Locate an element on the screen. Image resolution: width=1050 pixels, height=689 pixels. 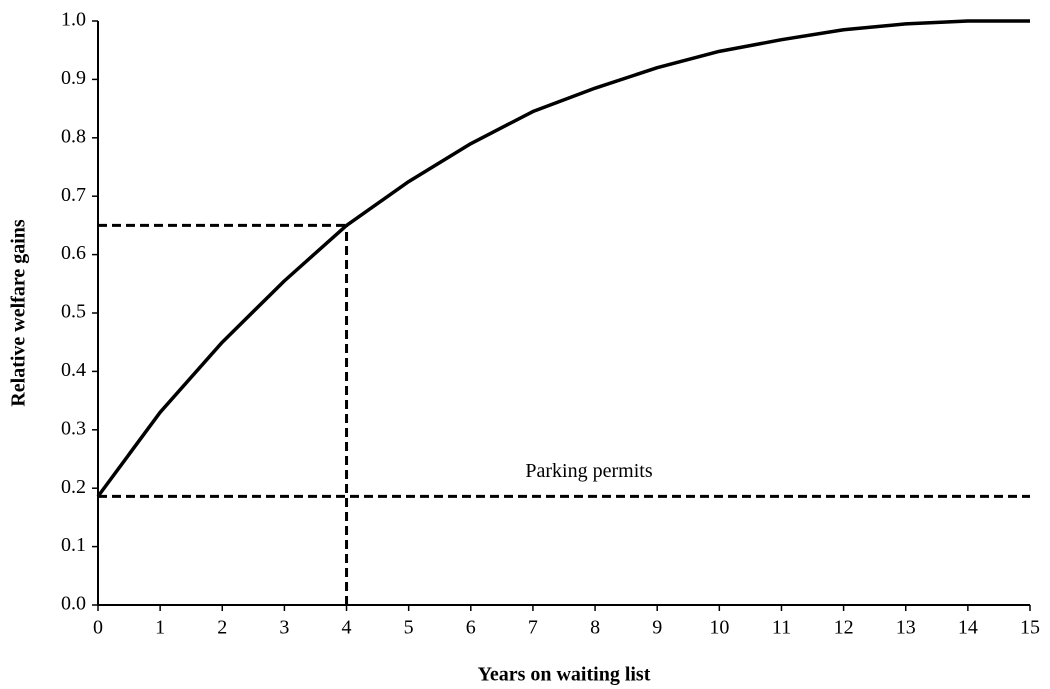
y-tick-label: 0.2 is located at coordinates (73, 487).